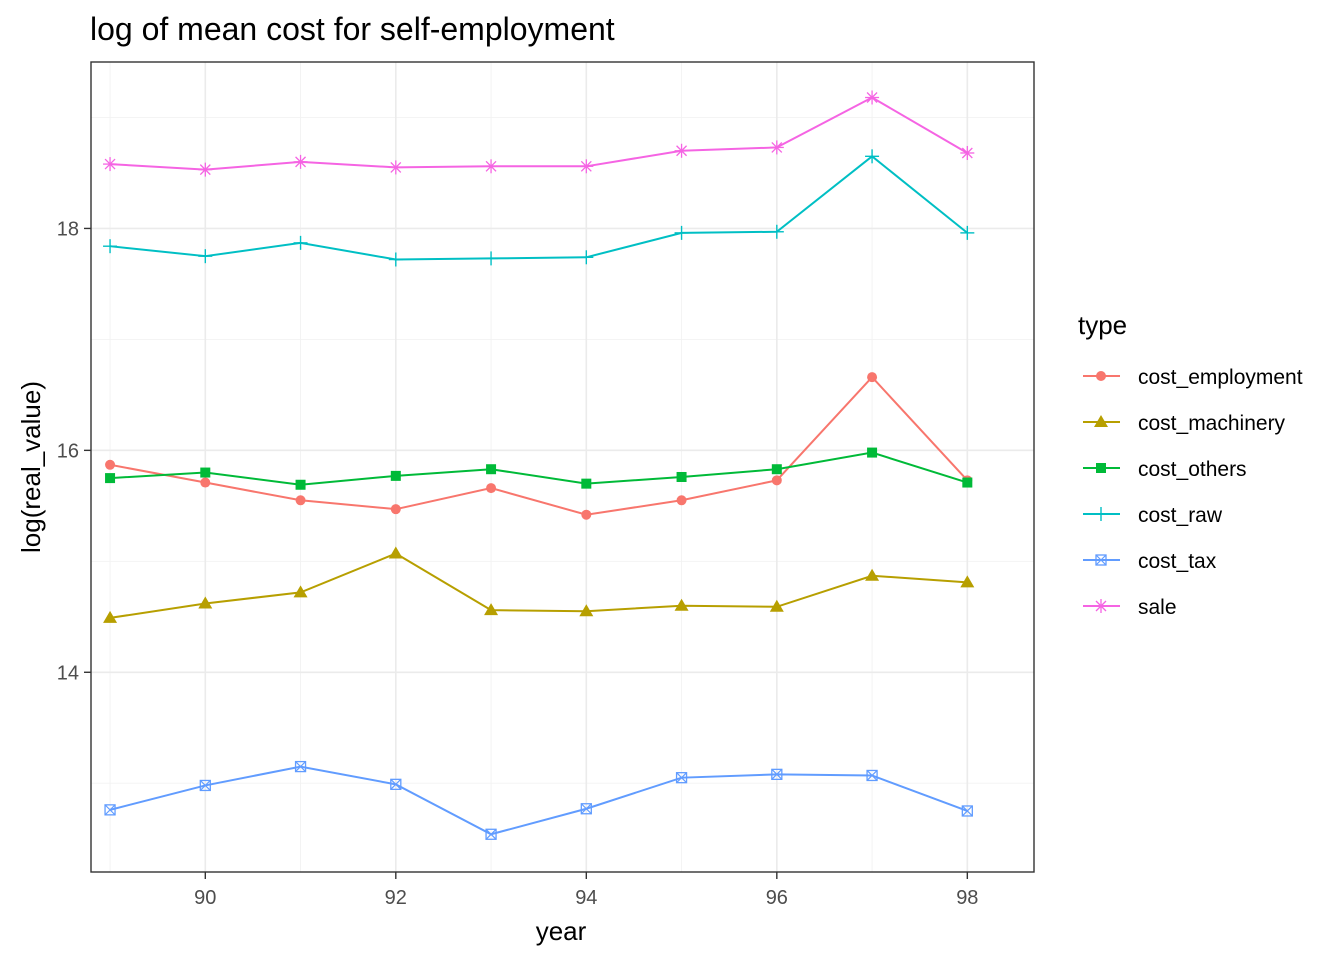 This screenshot has height=960, width=1344. I want to click on y-tick-label: 16, so click(68, 451).